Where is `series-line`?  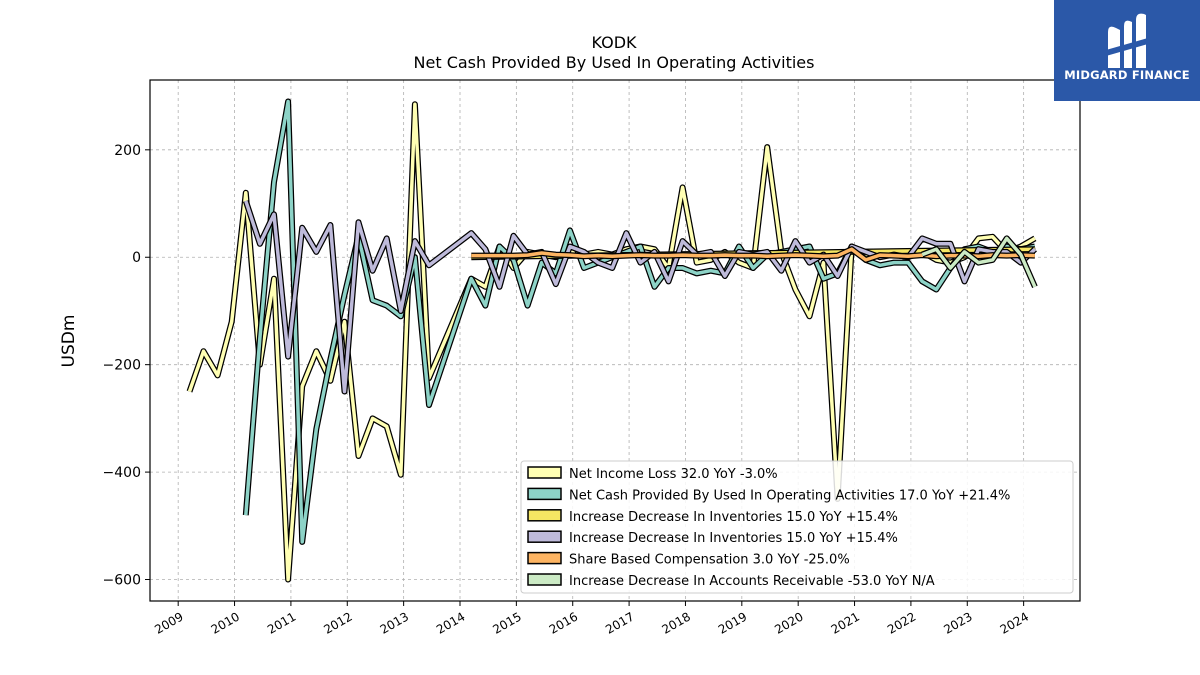
series-line is located at coordinates (979, 262).